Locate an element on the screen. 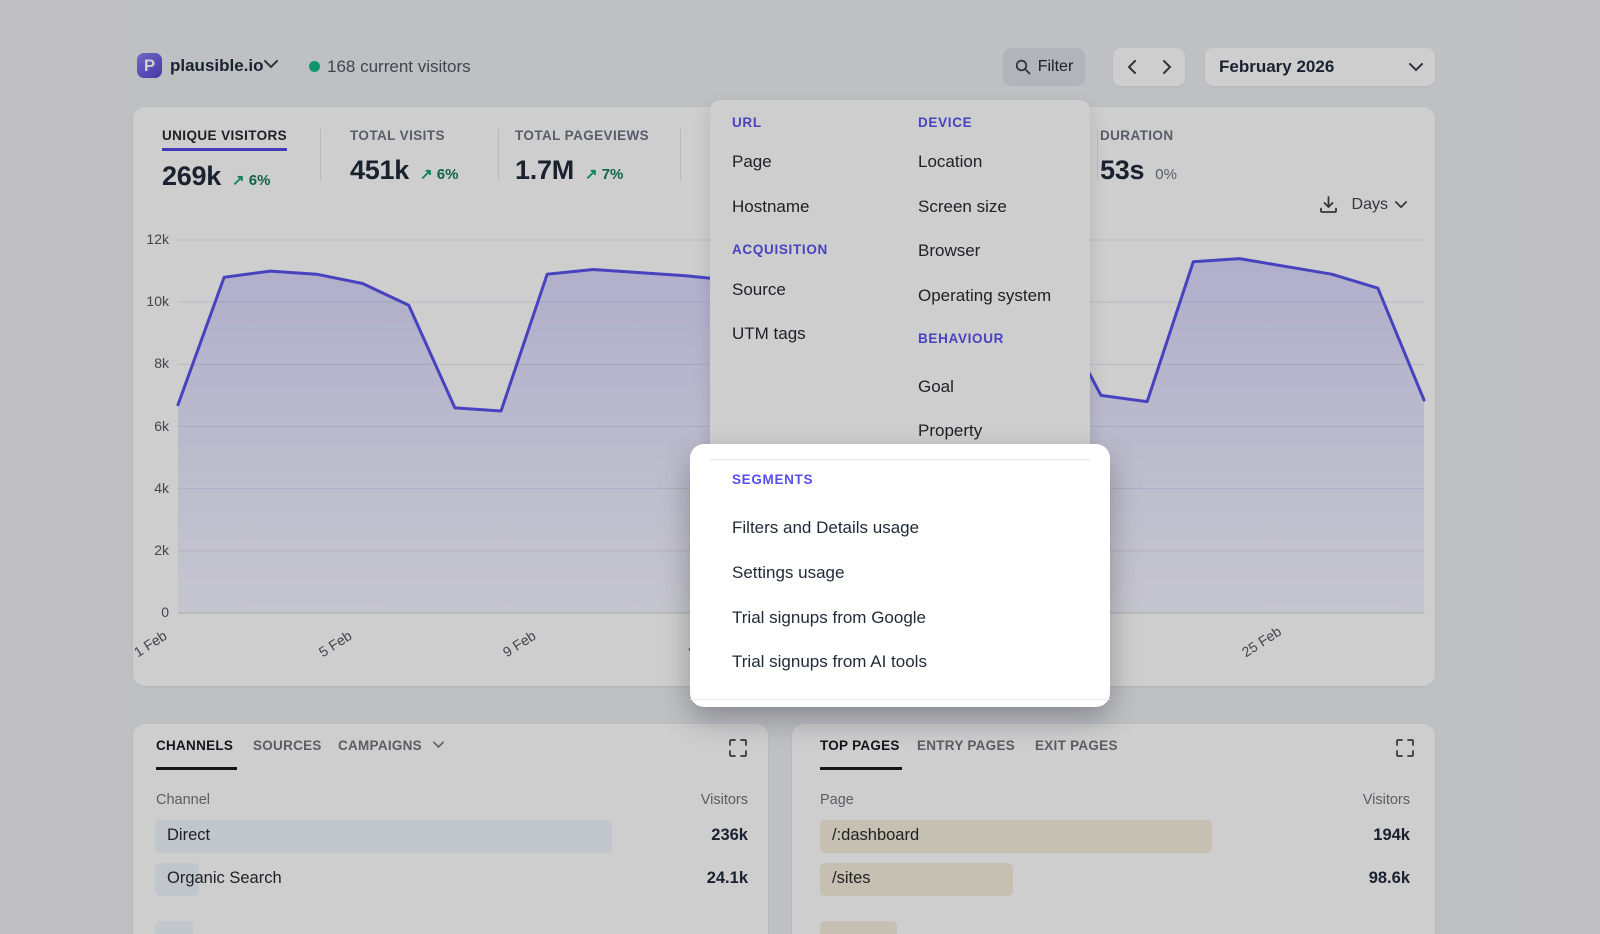 The image size is (1600, 934). row-value: 194k is located at coordinates (1391, 835).